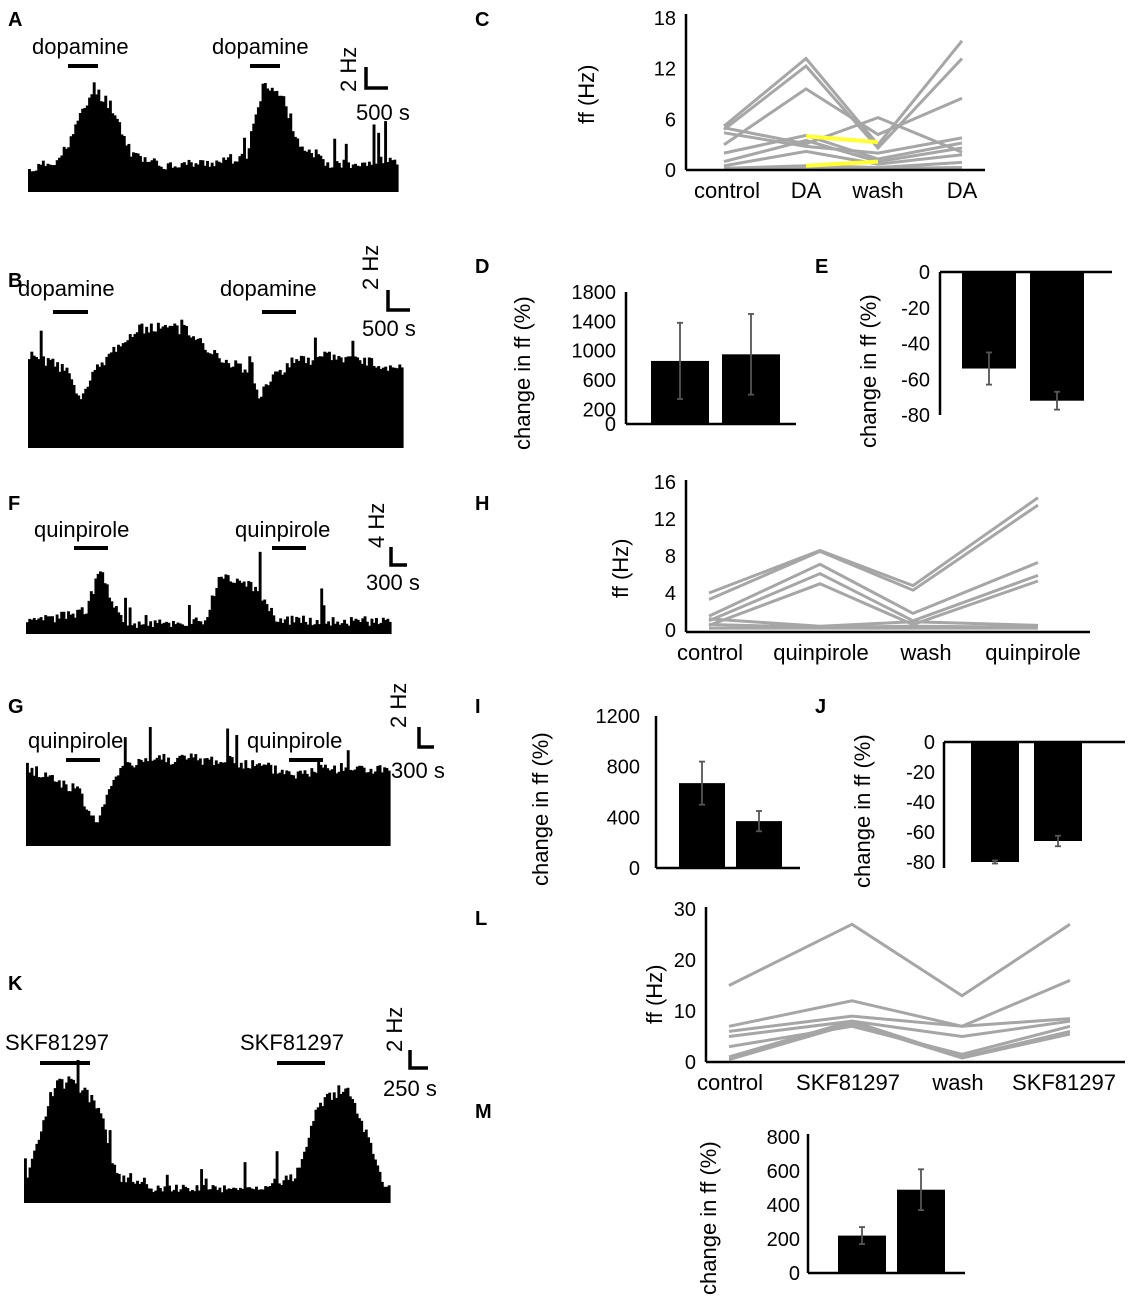 The height and width of the screenshot is (1300, 1132). Describe the element at coordinates (915, 380) in the screenshot. I see `y-tick-label: -60` at that location.